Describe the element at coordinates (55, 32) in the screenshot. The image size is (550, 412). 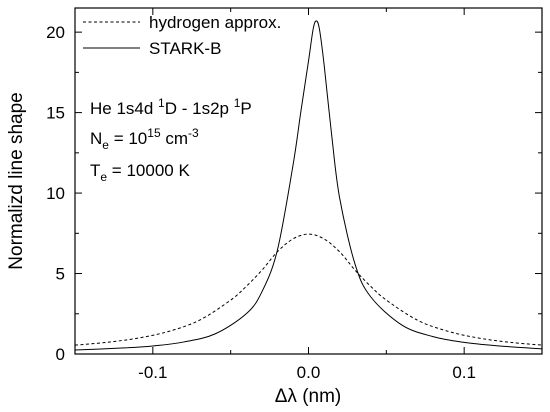
I see `y-tick-label: 20` at that location.